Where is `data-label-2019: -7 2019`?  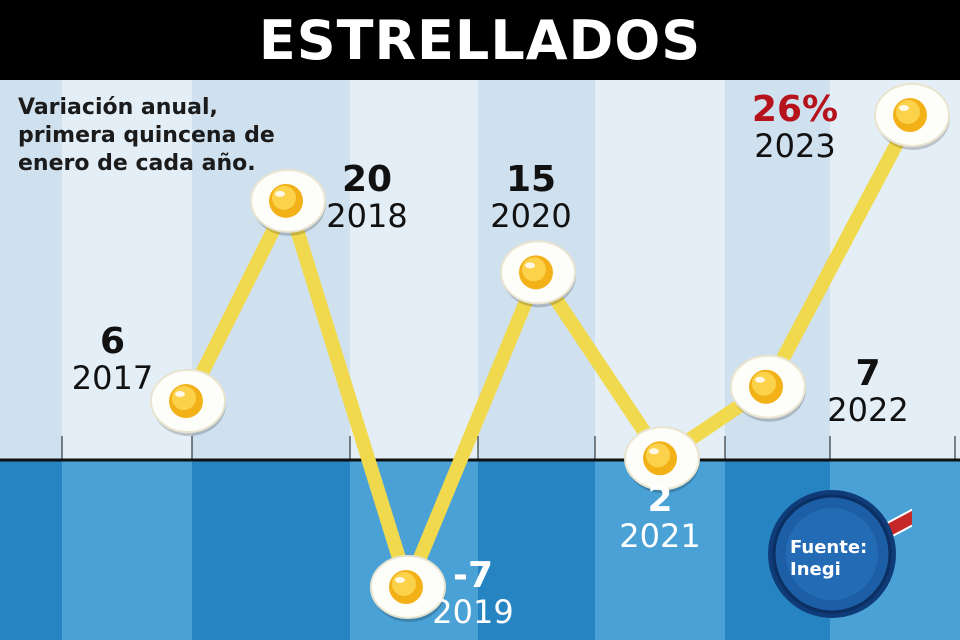
data-label-2019: -7 2019 is located at coordinates (473, 593).